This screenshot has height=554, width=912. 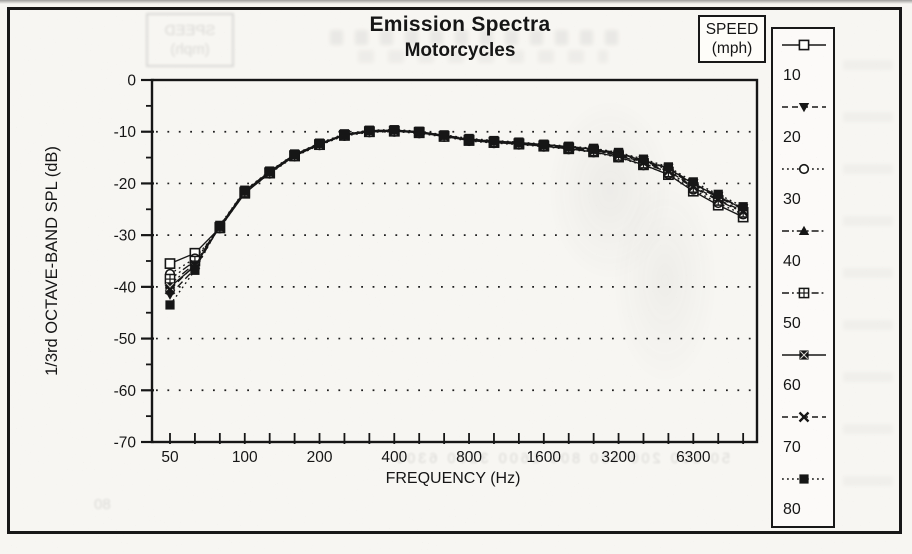 I want to click on title-block: Emission Spectra Motorcycles, so click(x=460, y=37).